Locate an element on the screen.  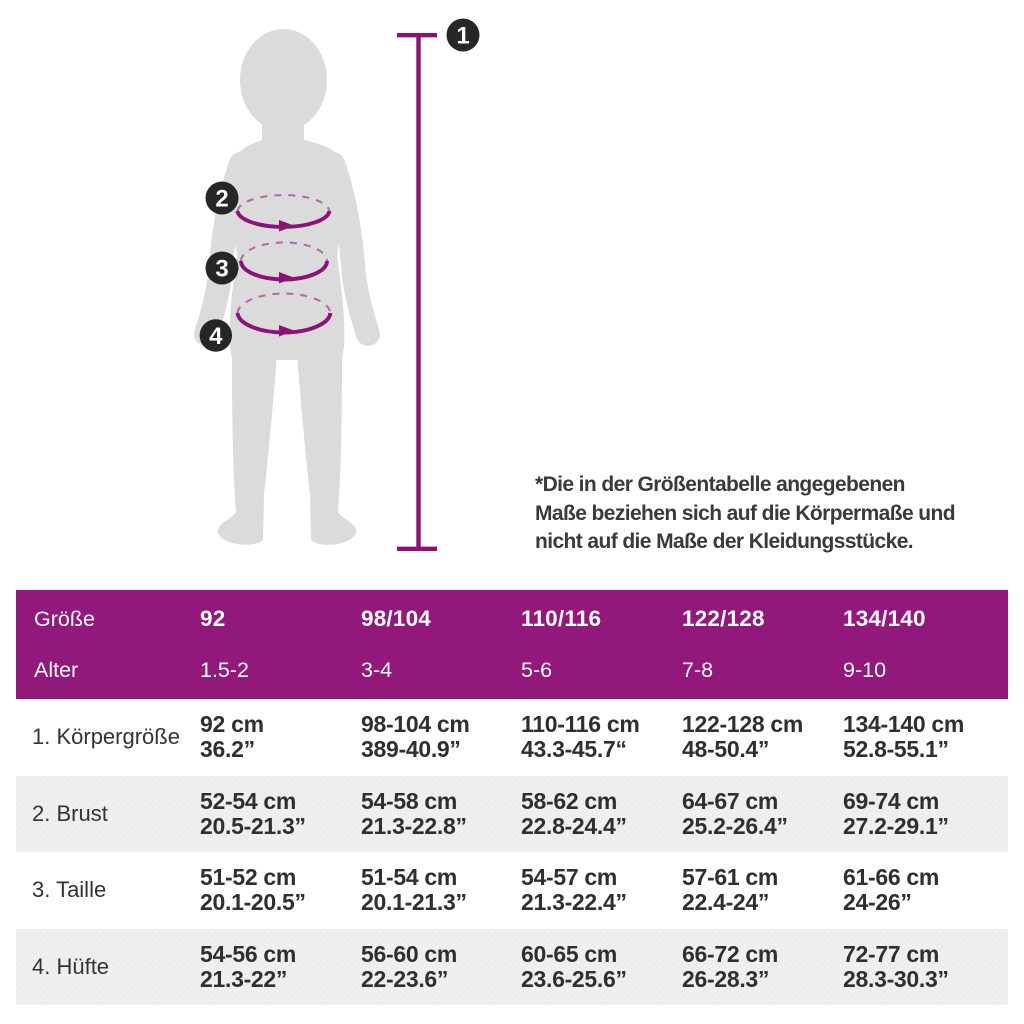
svg-text: 2 is located at coordinates (221, 199).